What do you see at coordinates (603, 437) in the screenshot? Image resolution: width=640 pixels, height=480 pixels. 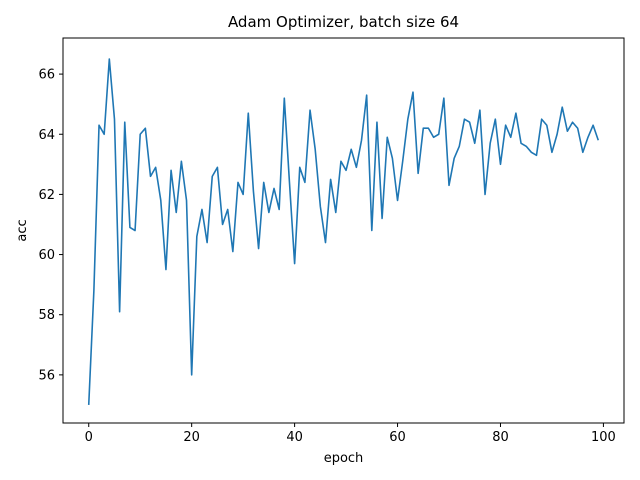 I see `x-tick-label: 100` at bounding box center [603, 437].